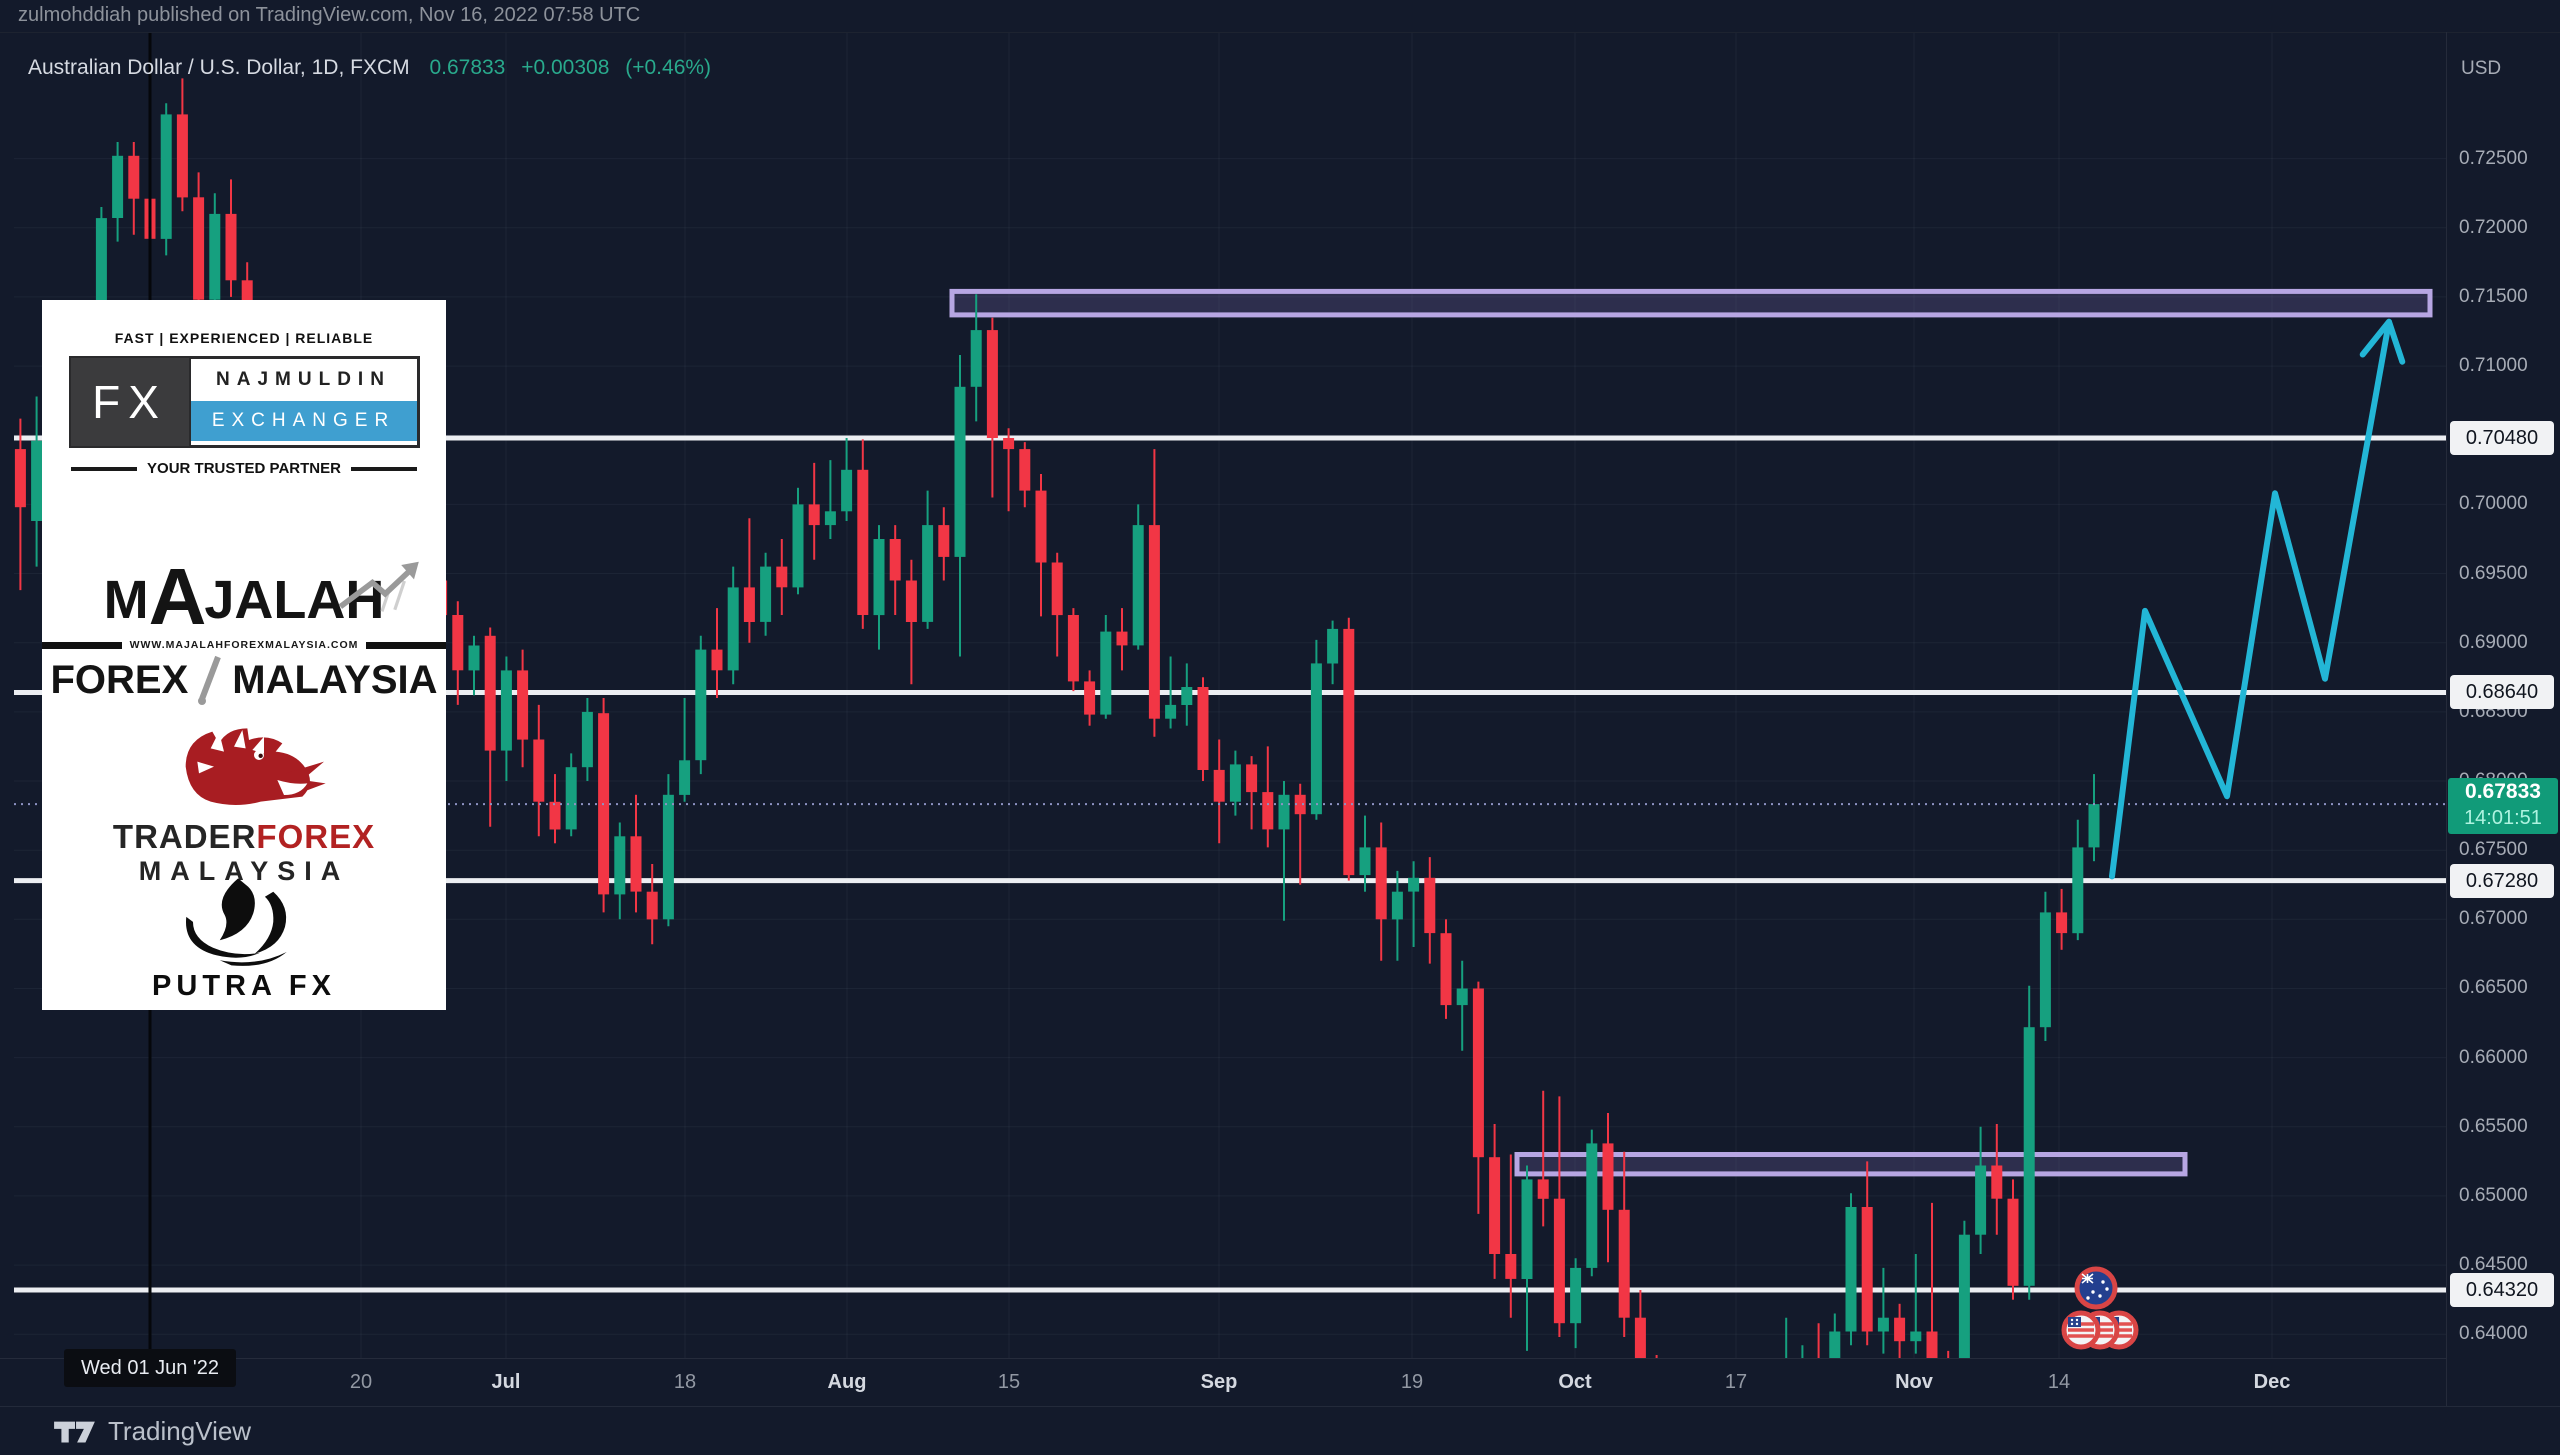 This screenshot has height=1455, width=2560. I want to click on time-tick-month: Dec, so click(2272, 1382).